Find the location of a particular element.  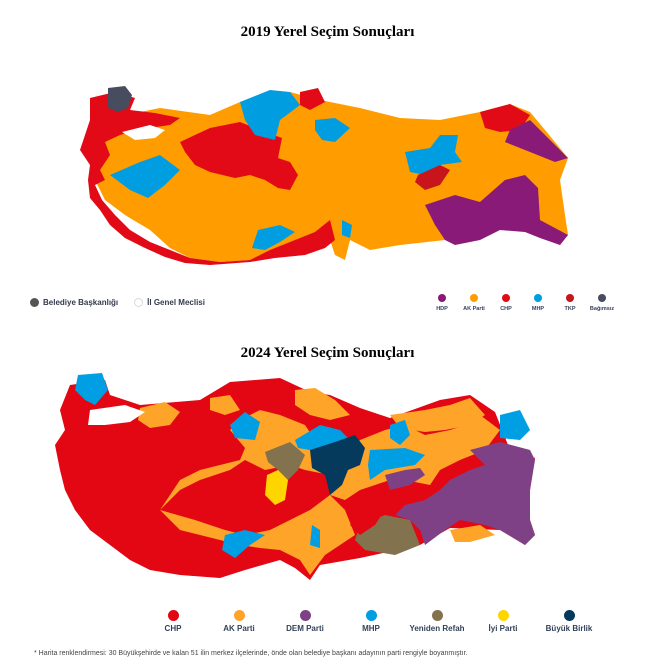

radio-selected-icon is located at coordinates (34, 302).